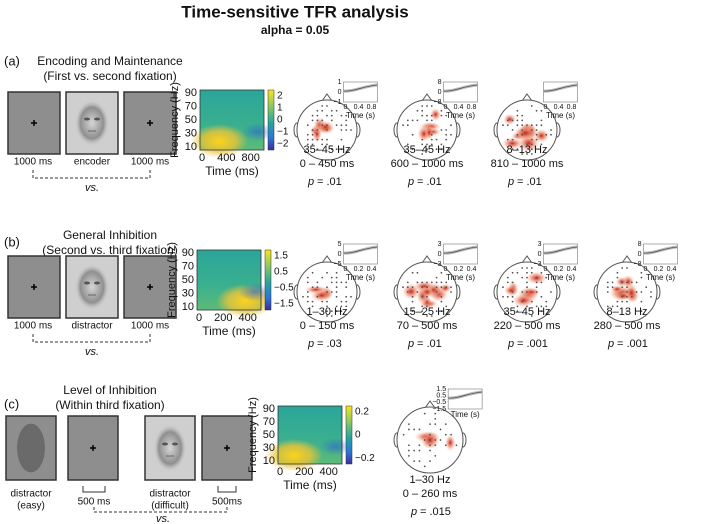  I want to click on inset-y-tick: −3, so click(438, 264).